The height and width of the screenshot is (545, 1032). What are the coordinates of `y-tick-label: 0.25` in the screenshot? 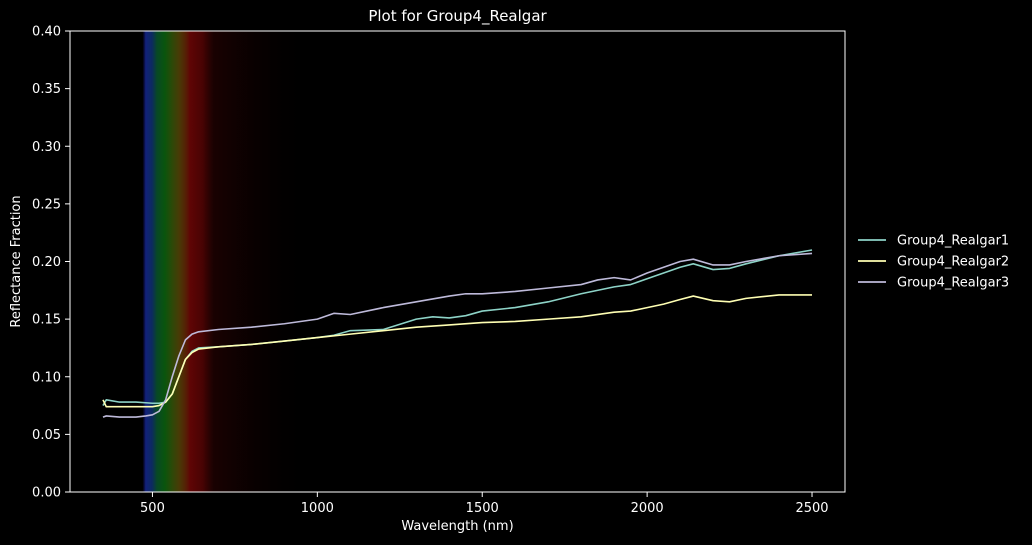 It's located at (46, 204).